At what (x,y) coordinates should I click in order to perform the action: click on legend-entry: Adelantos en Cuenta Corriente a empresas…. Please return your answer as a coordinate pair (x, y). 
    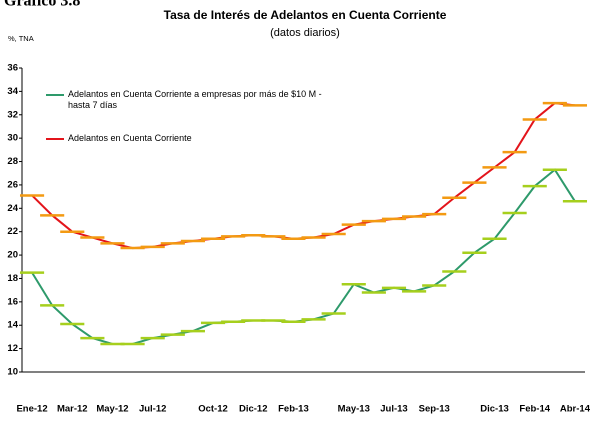
    Looking at the image, I should click on (195, 99).